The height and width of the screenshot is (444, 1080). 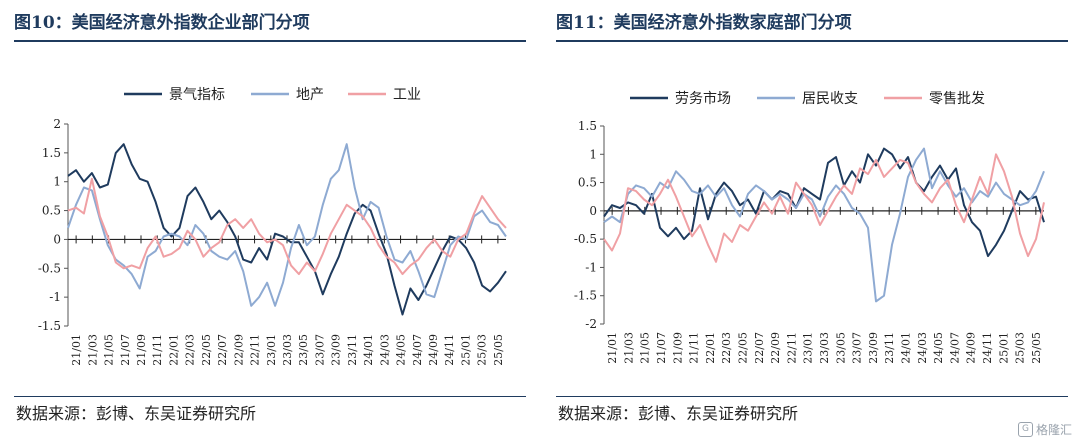 I want to click on legend-label: 地产, so click(x=310, y=95).